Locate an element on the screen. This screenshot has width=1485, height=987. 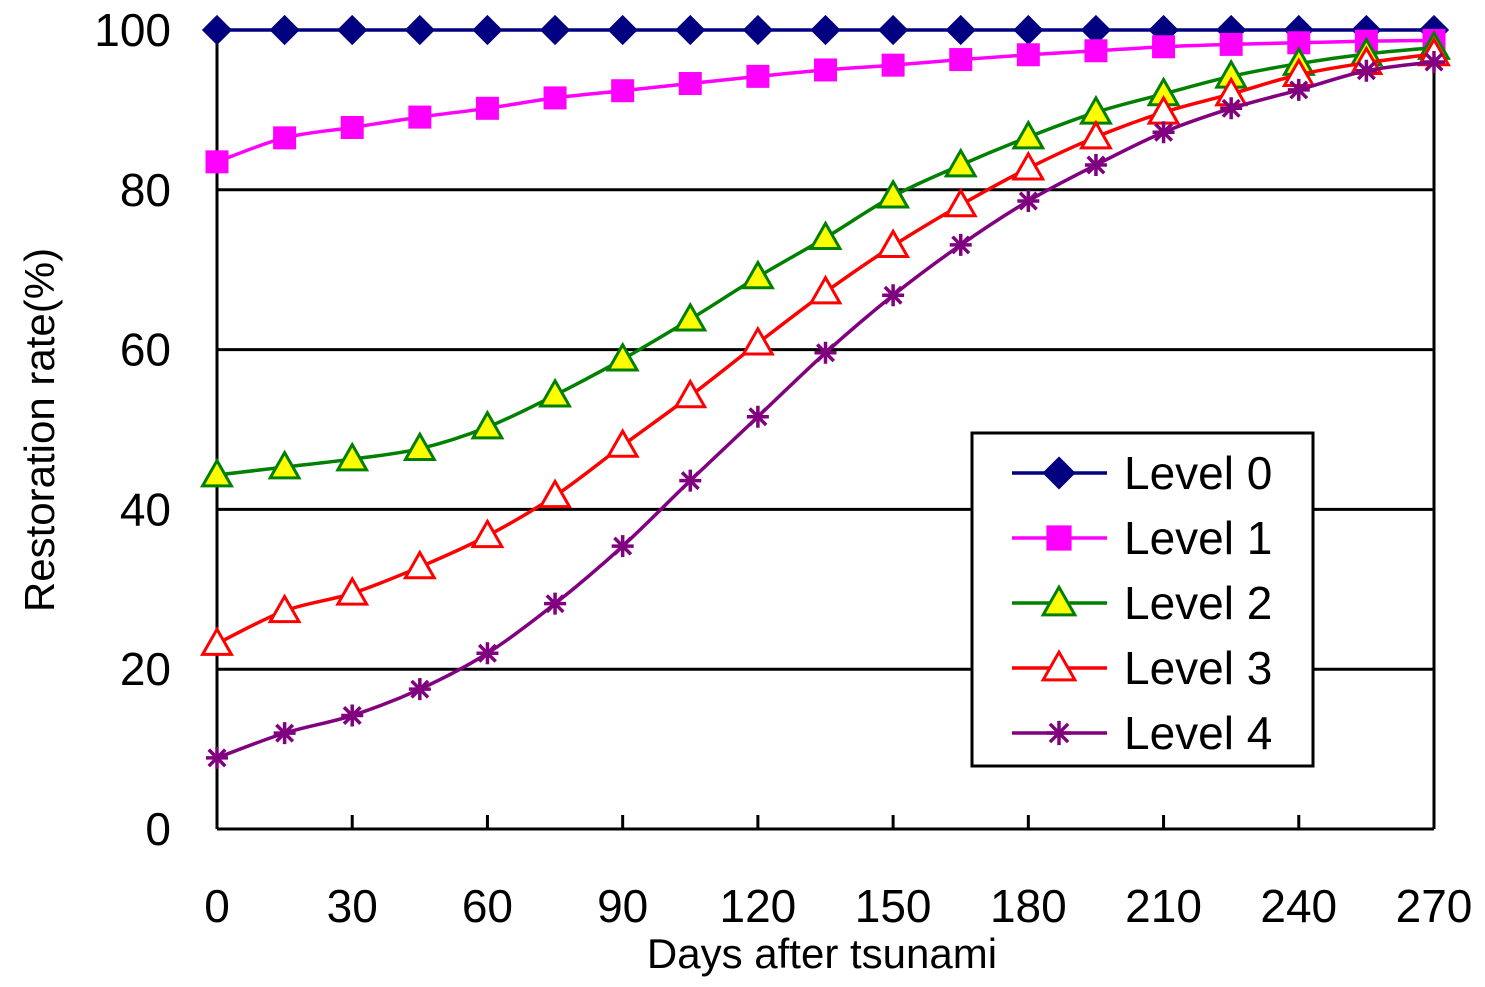
point-level-1-135-shape is located at coordinates (825, 70).